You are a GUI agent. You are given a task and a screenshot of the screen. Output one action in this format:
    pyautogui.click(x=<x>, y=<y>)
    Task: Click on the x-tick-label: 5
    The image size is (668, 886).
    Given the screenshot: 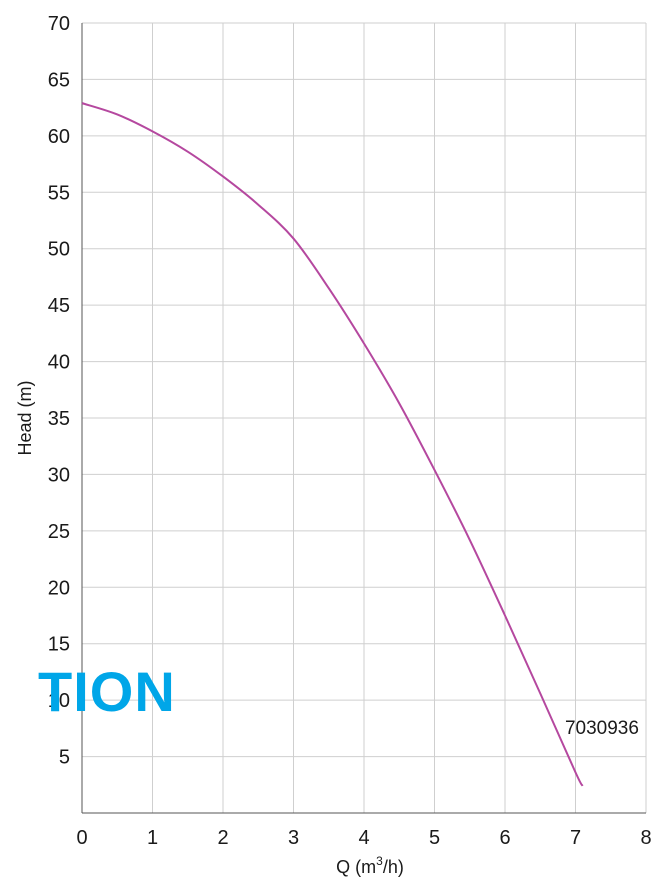 What is the action you would take?
    pyautogui.click(x=434, y=838)
    